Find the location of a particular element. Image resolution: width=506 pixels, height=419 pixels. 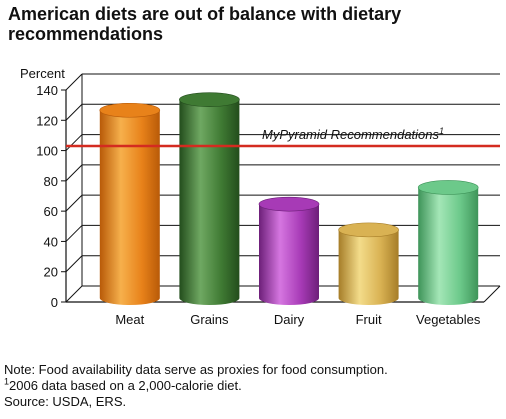

x-tick-label: Grains is located at coordinates (209, 319).